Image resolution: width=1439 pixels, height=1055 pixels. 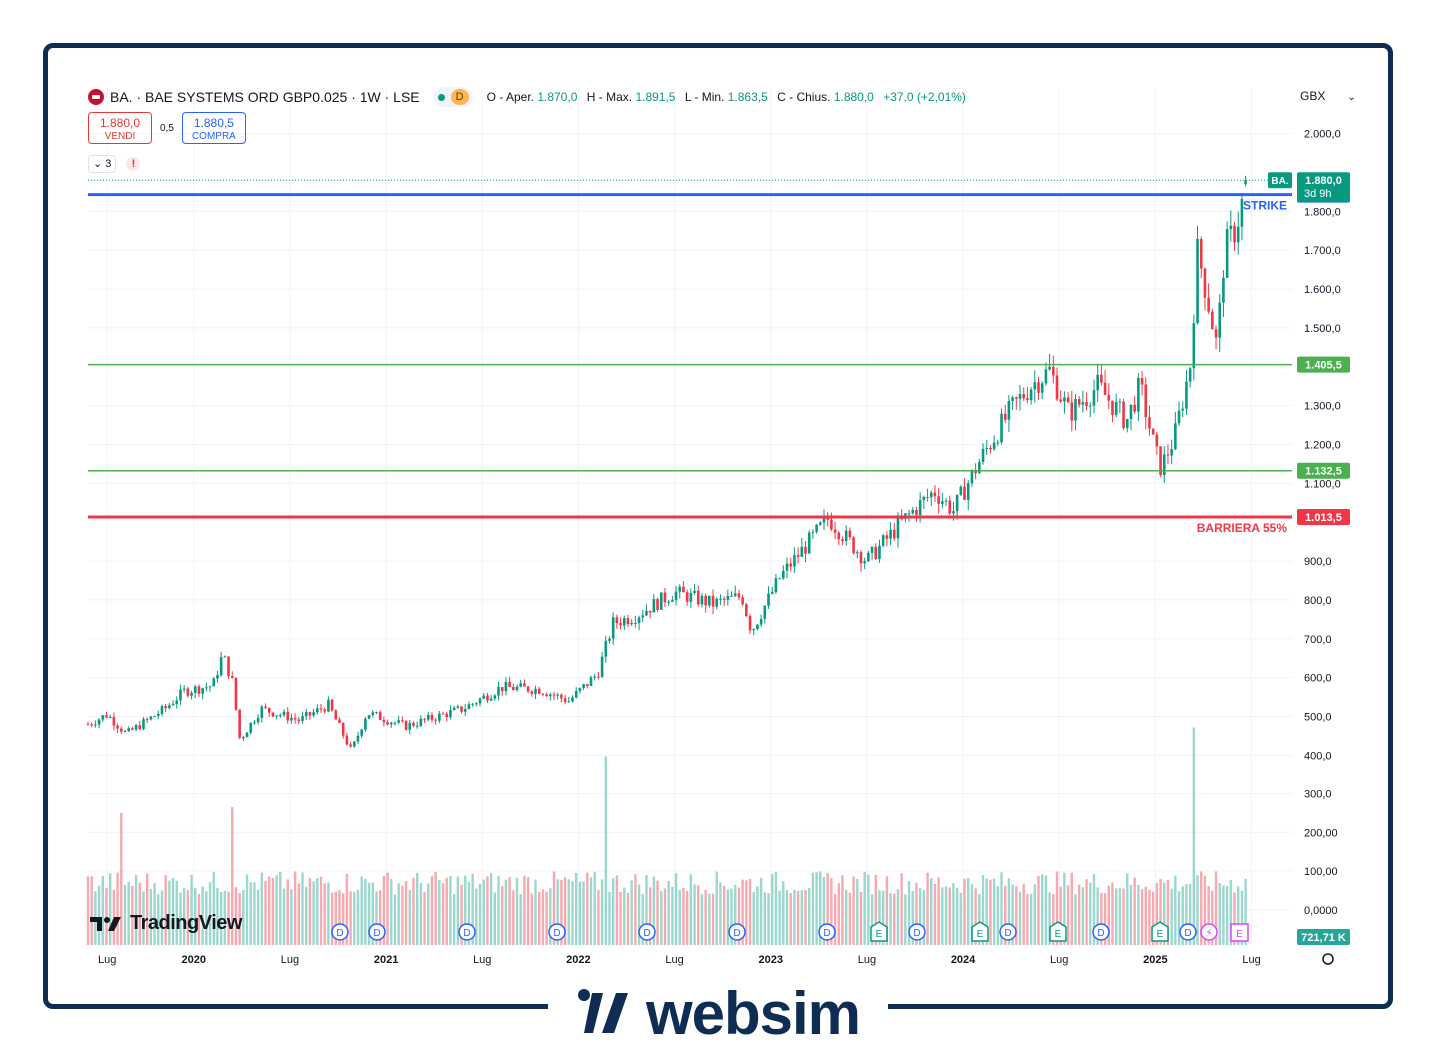 I want to click on currency-select: GBX ⌄, so click(x=1328, y=96).